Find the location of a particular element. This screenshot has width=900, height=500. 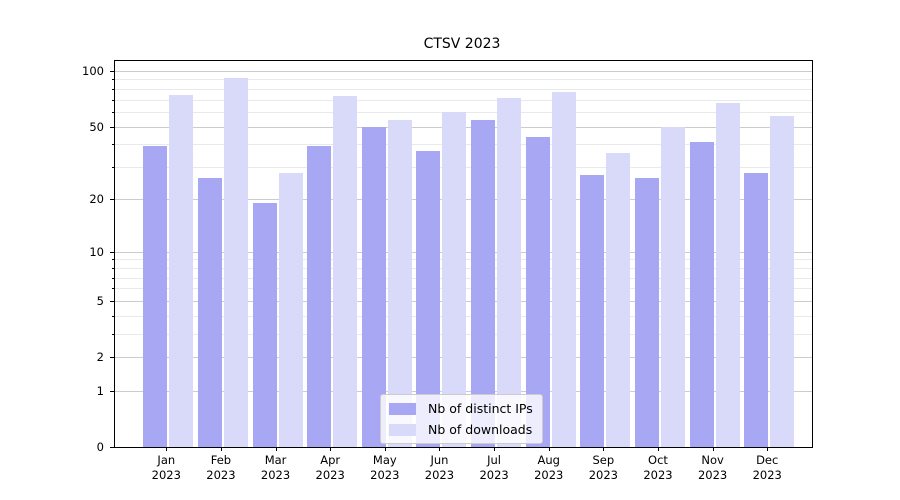

y-tick-label-50: 50 is located at coordinates (96, 126).